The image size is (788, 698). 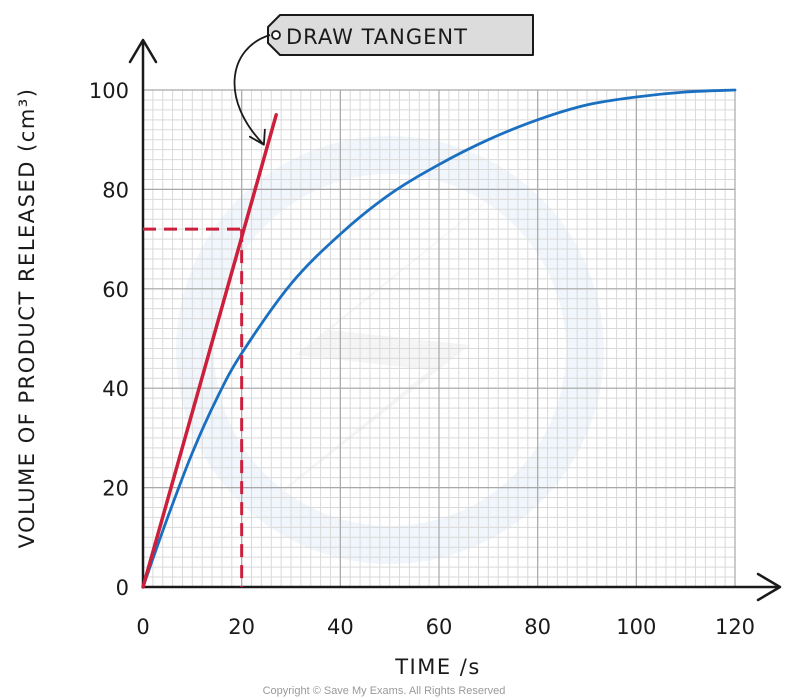 I want to click on x-axis-arrow-icon, so click(x=769, y=587).